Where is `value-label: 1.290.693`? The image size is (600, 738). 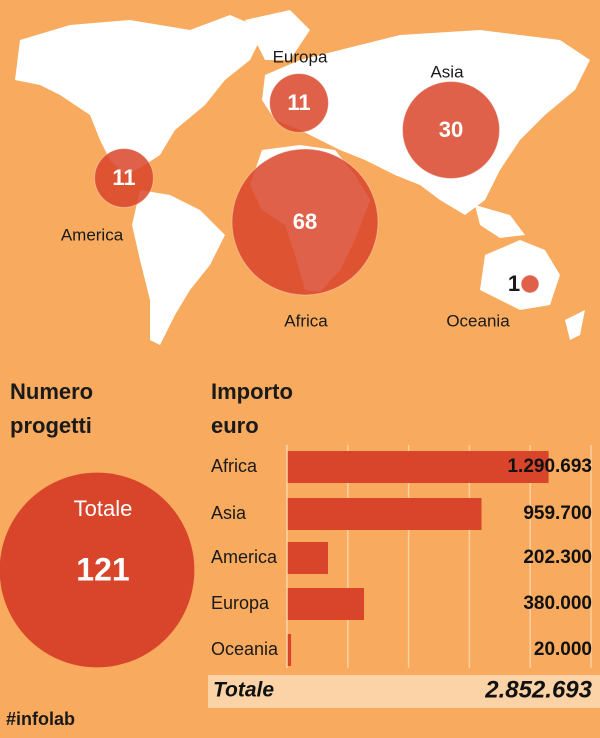 value-label: 1.290.693 is located at coordinates (549, 466).